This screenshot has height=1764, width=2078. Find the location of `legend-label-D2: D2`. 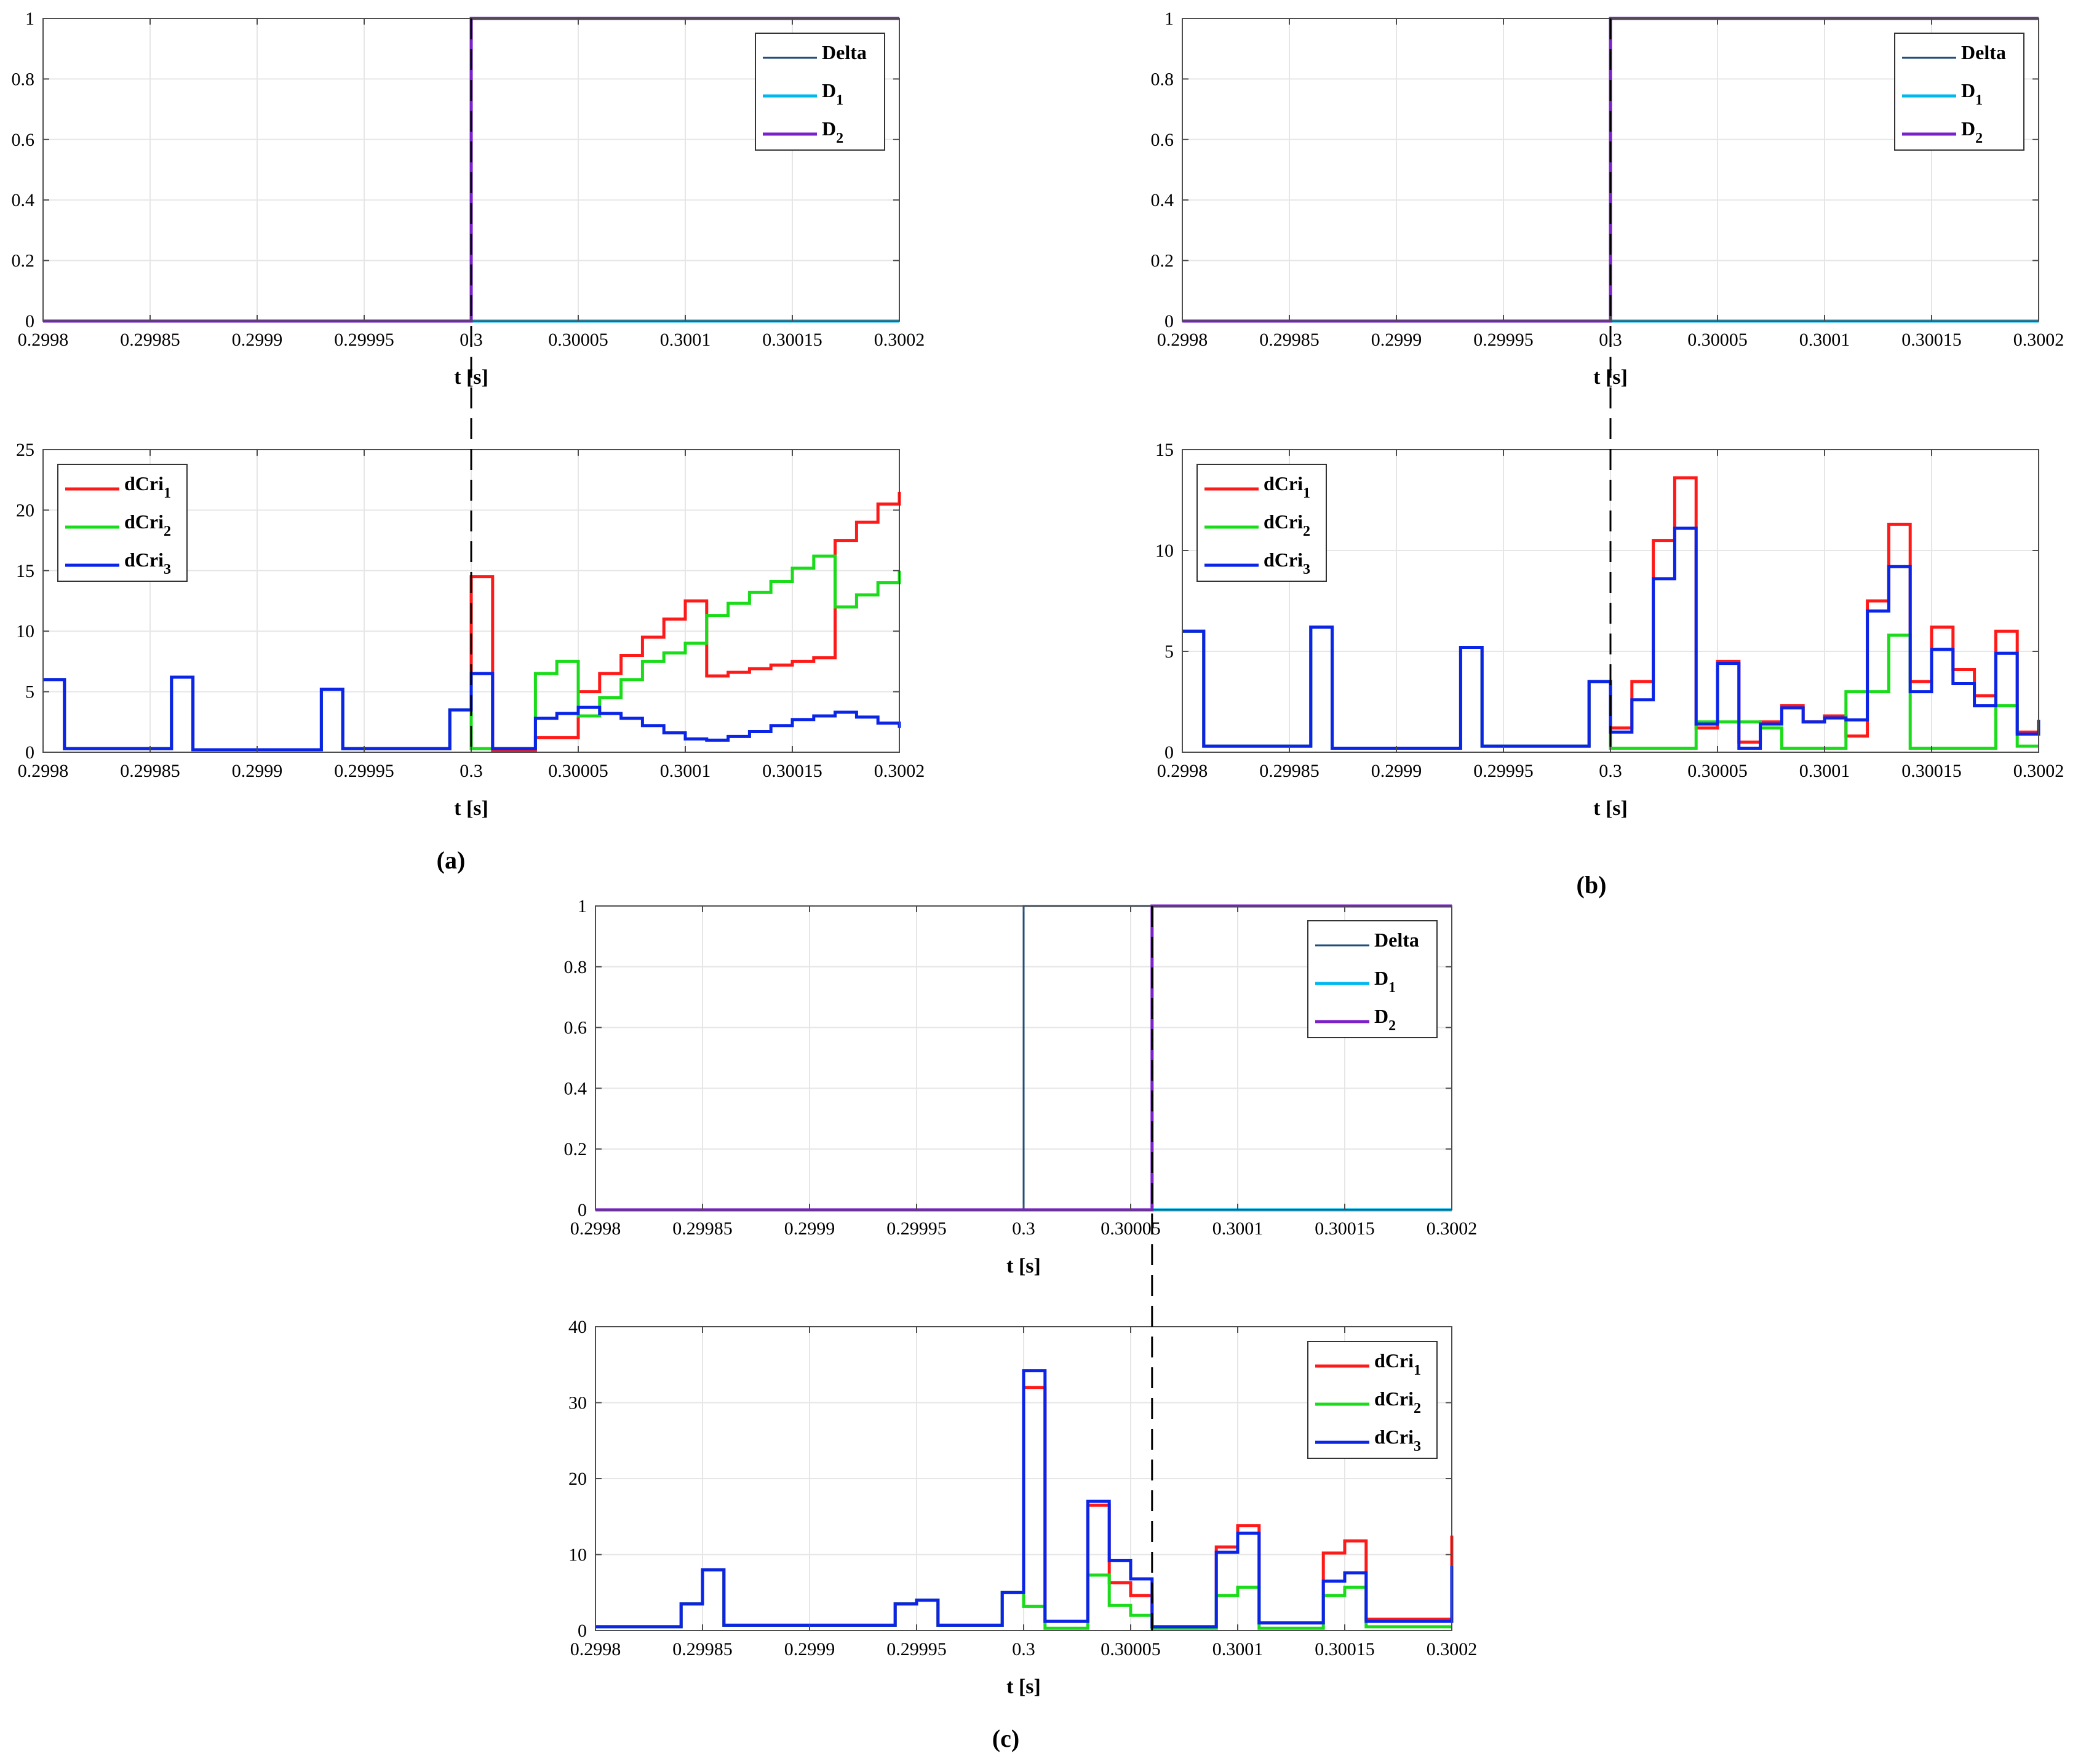

legend-label-D2: D2 is located at coordinates (832, 131).